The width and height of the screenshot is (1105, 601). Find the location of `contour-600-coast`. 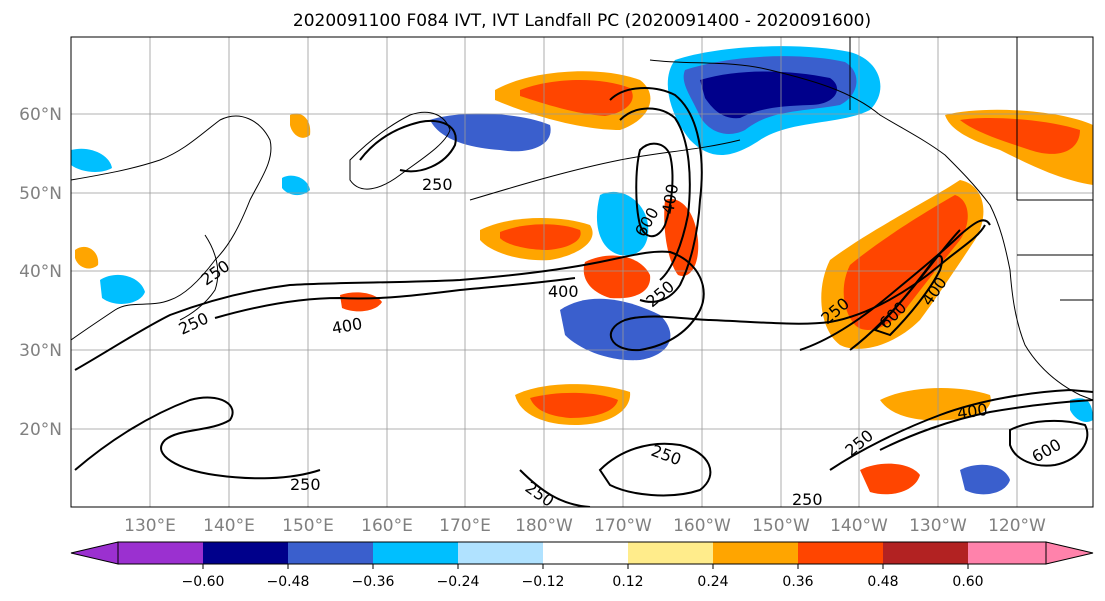

contour-600-coast is located at coordinates (908, 296).